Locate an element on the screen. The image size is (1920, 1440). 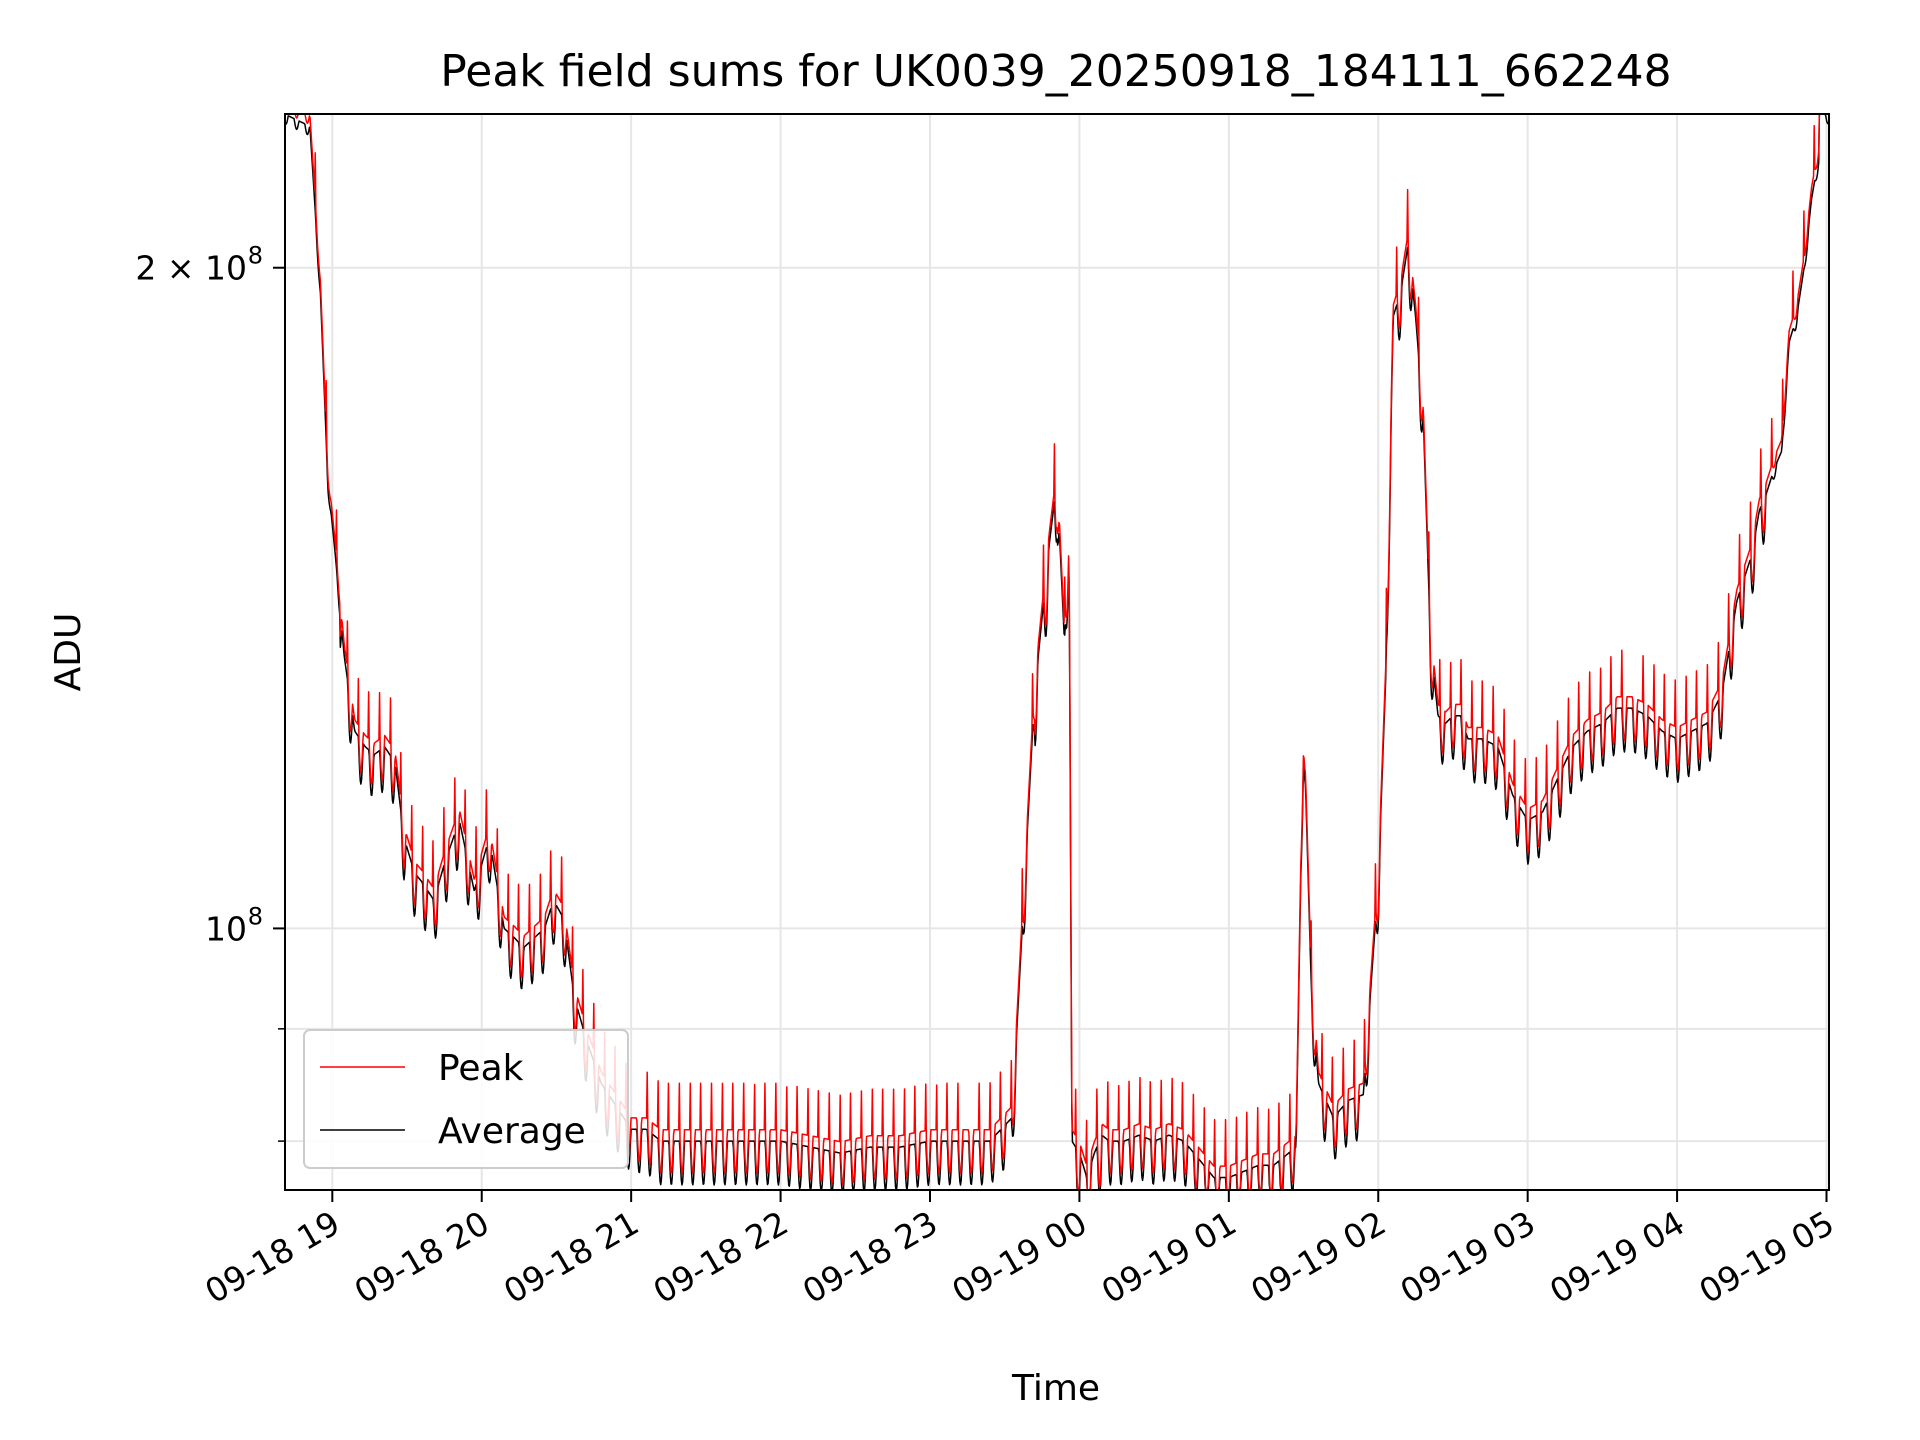
legend-label-peak: Peak is located at coordinates (481, 1068).